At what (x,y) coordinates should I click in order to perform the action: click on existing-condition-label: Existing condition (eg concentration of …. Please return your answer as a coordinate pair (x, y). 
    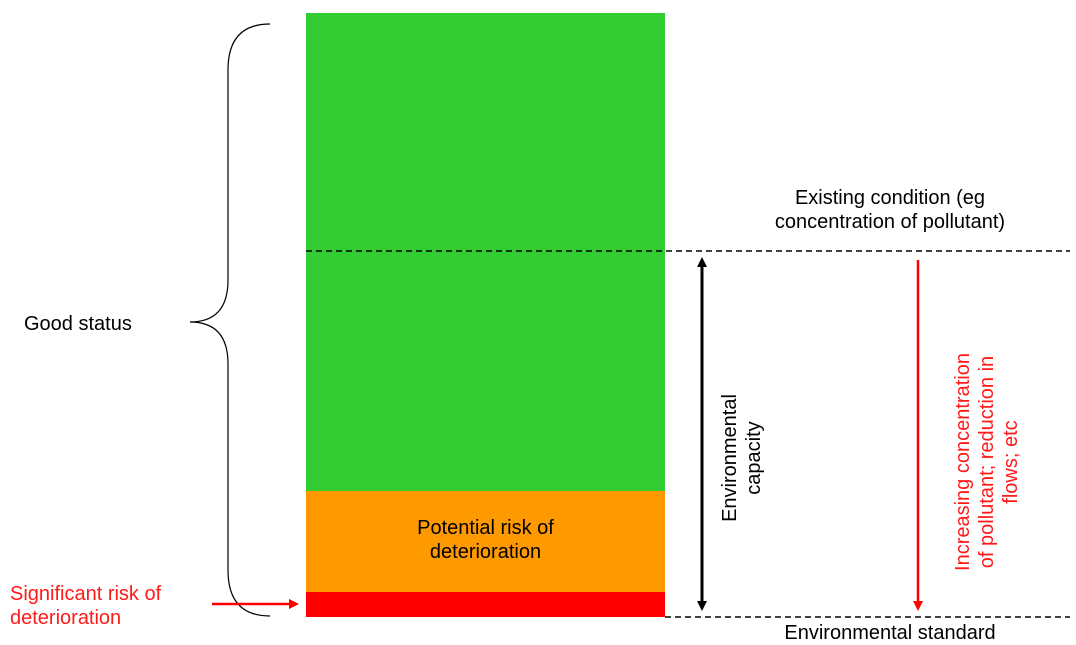
    Looking at the image, I should click on (888, 210).